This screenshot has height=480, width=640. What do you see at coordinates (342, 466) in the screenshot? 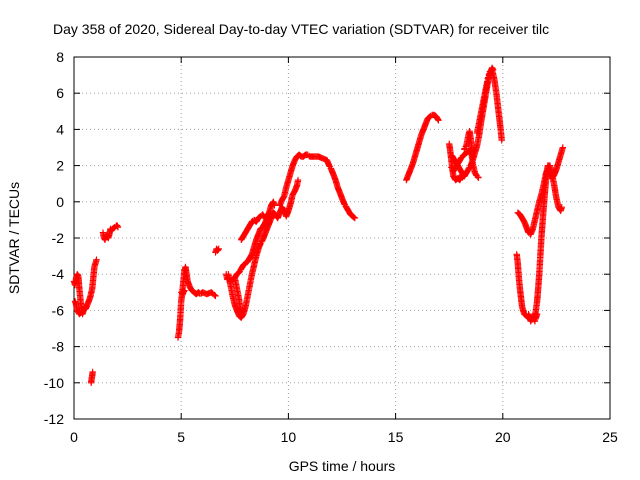
I see `x-axis-label: GPS time / hours` at bounding box center [342, 466].